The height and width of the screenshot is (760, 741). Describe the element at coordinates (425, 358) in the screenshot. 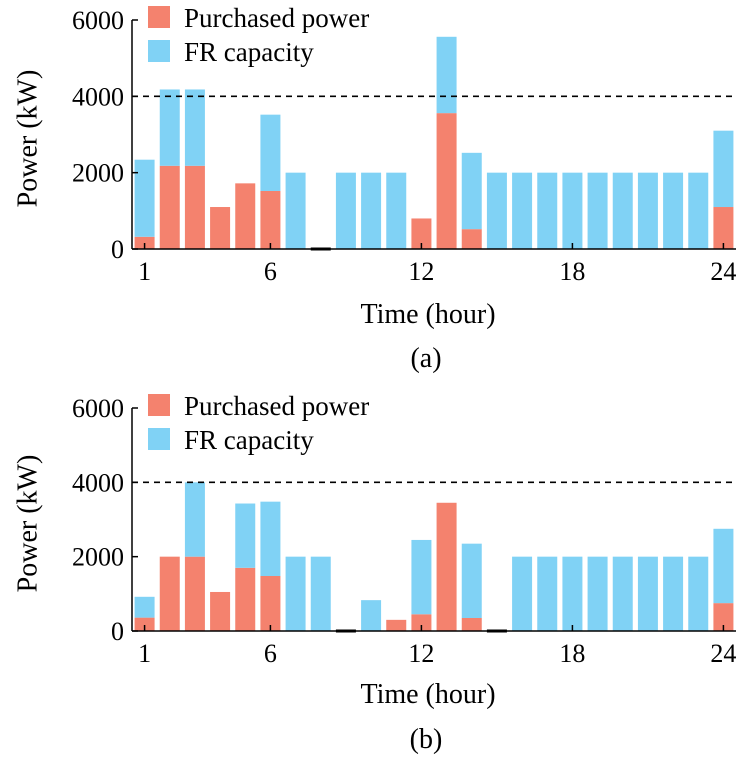

I see `panel-caption: (a)` at that location.